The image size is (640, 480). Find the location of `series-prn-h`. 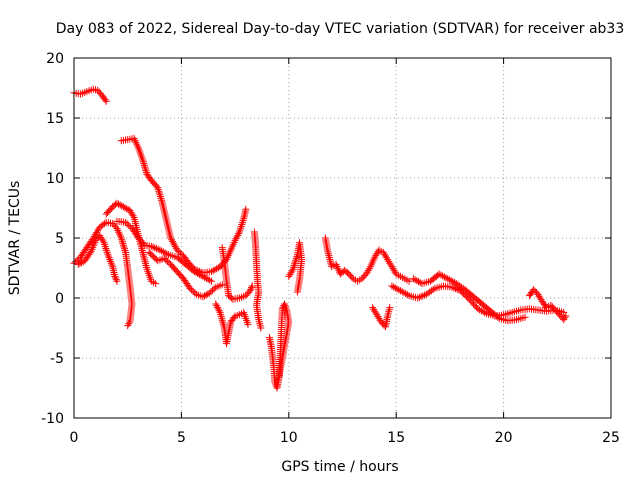

series-prn-h is located at coordinates (217, 241).